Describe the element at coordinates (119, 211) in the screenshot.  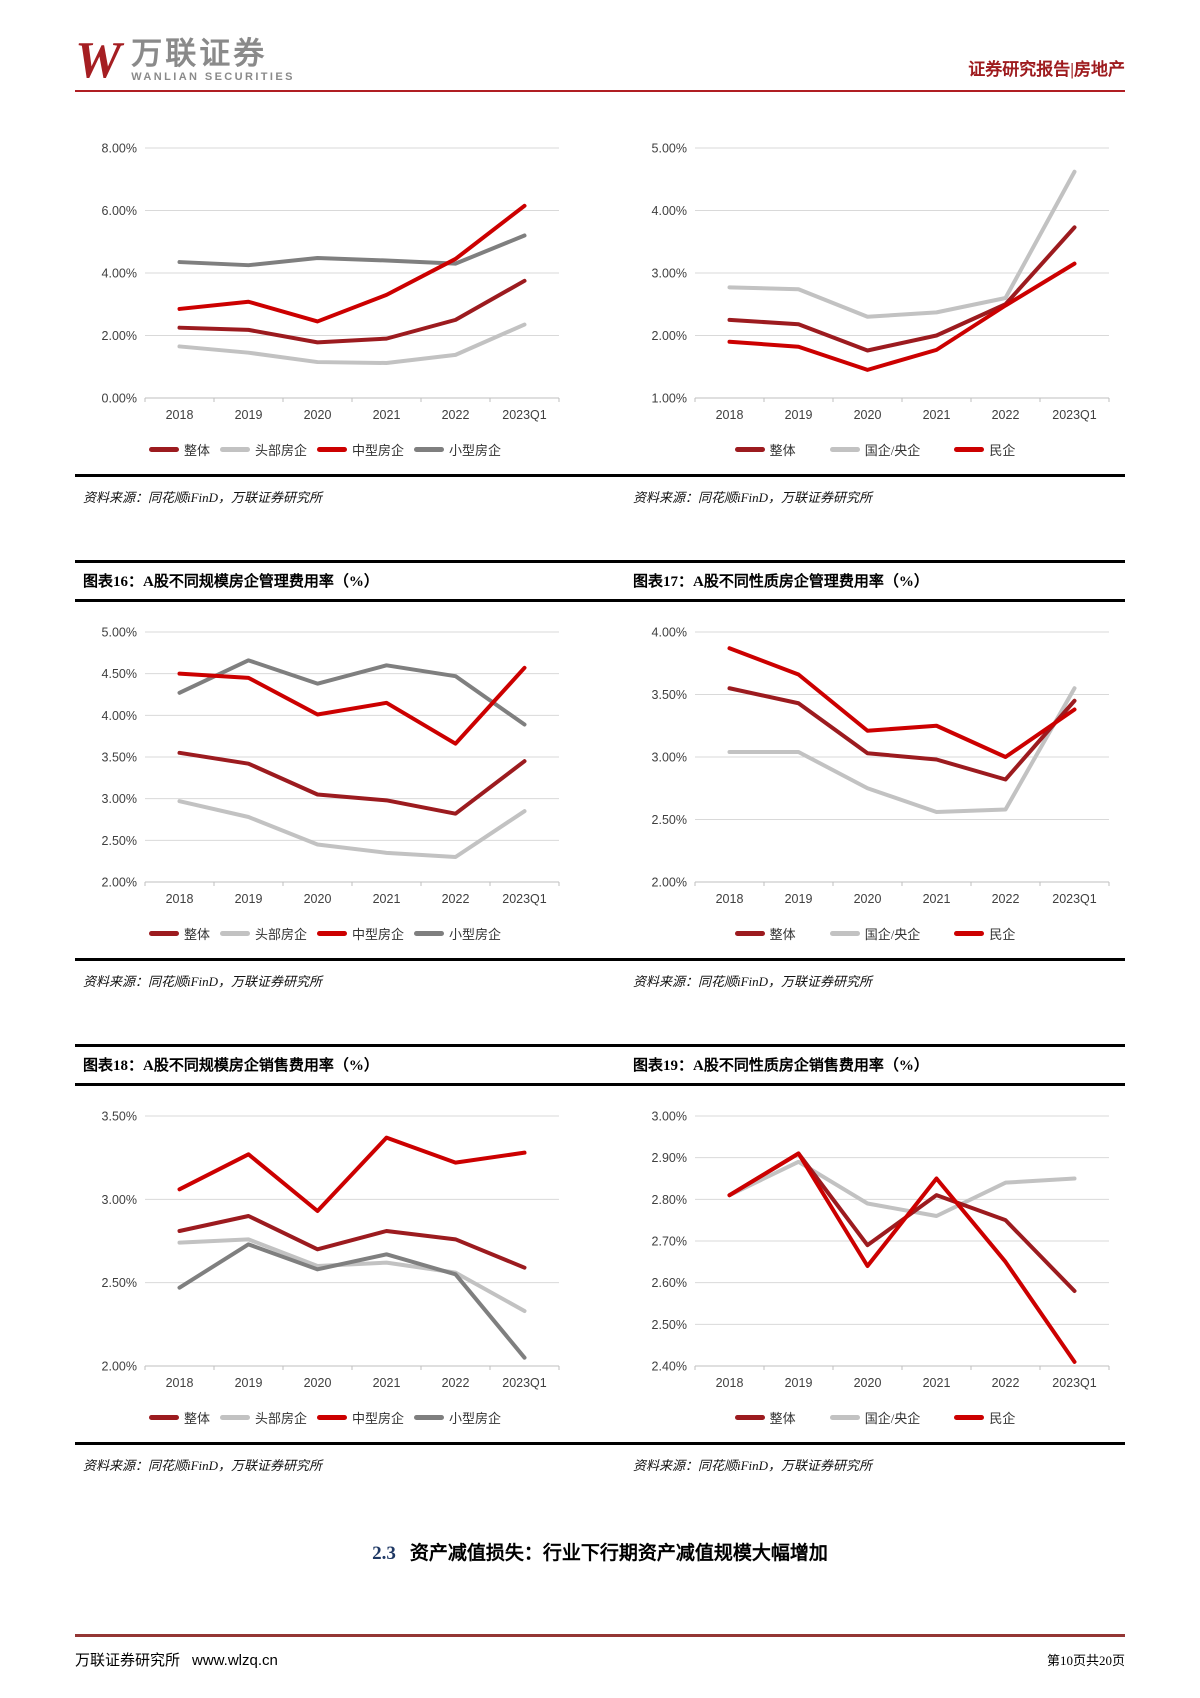
I see `svg-text: 6.00%` at that location.